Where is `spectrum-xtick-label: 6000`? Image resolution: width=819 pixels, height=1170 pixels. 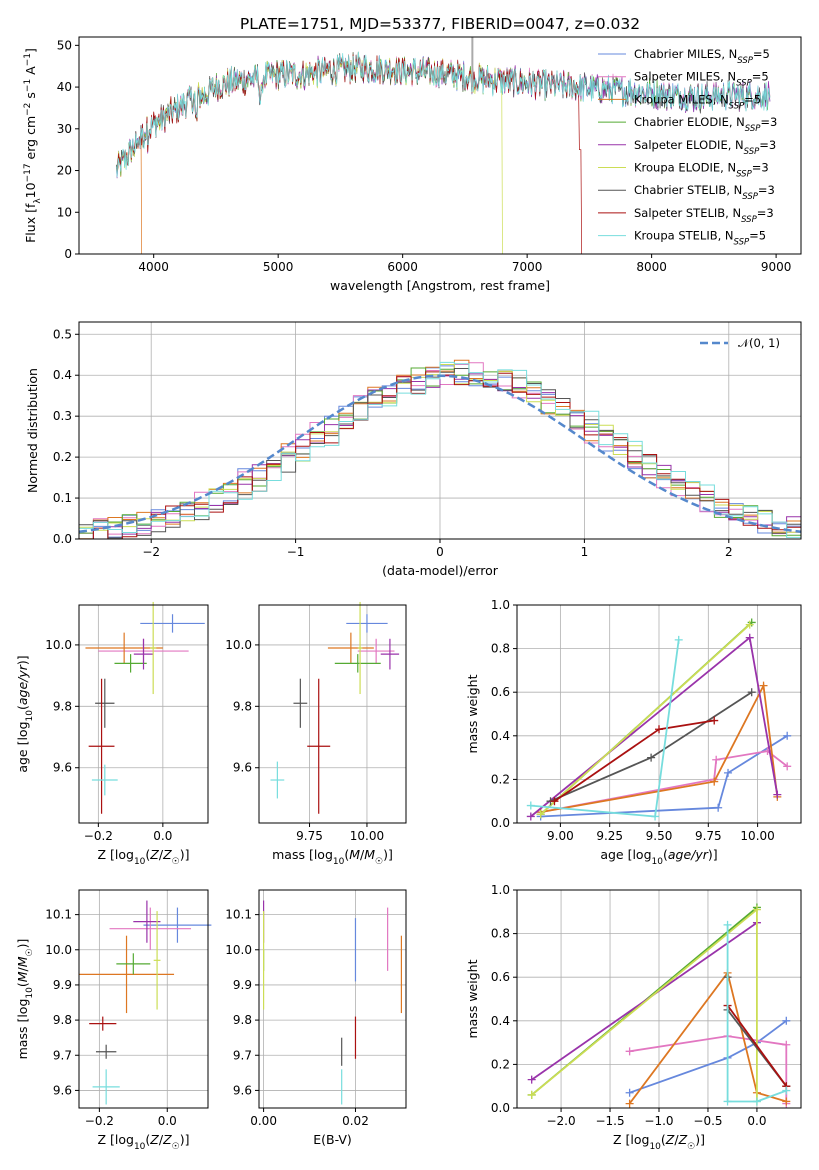
spectrum-xtick-label: 6000 is located at coordinates (402, 267).